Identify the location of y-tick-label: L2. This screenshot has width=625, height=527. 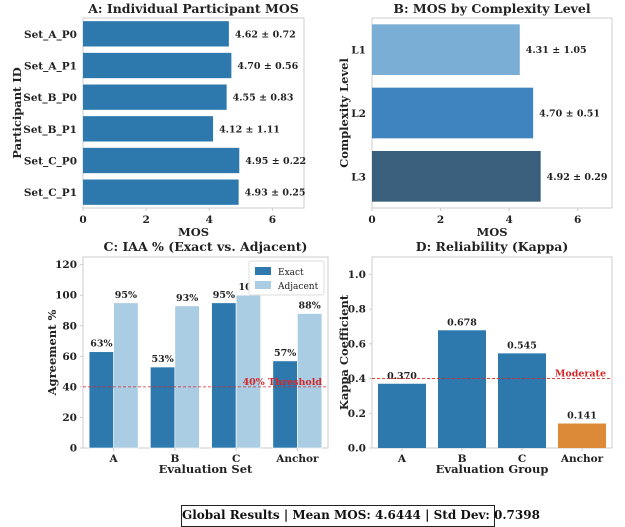
(358, 114).